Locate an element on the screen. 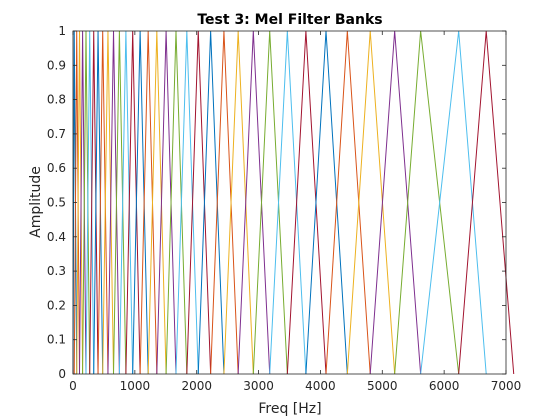  y-tick-label: 0.9 is located at coordinates (56, 65).